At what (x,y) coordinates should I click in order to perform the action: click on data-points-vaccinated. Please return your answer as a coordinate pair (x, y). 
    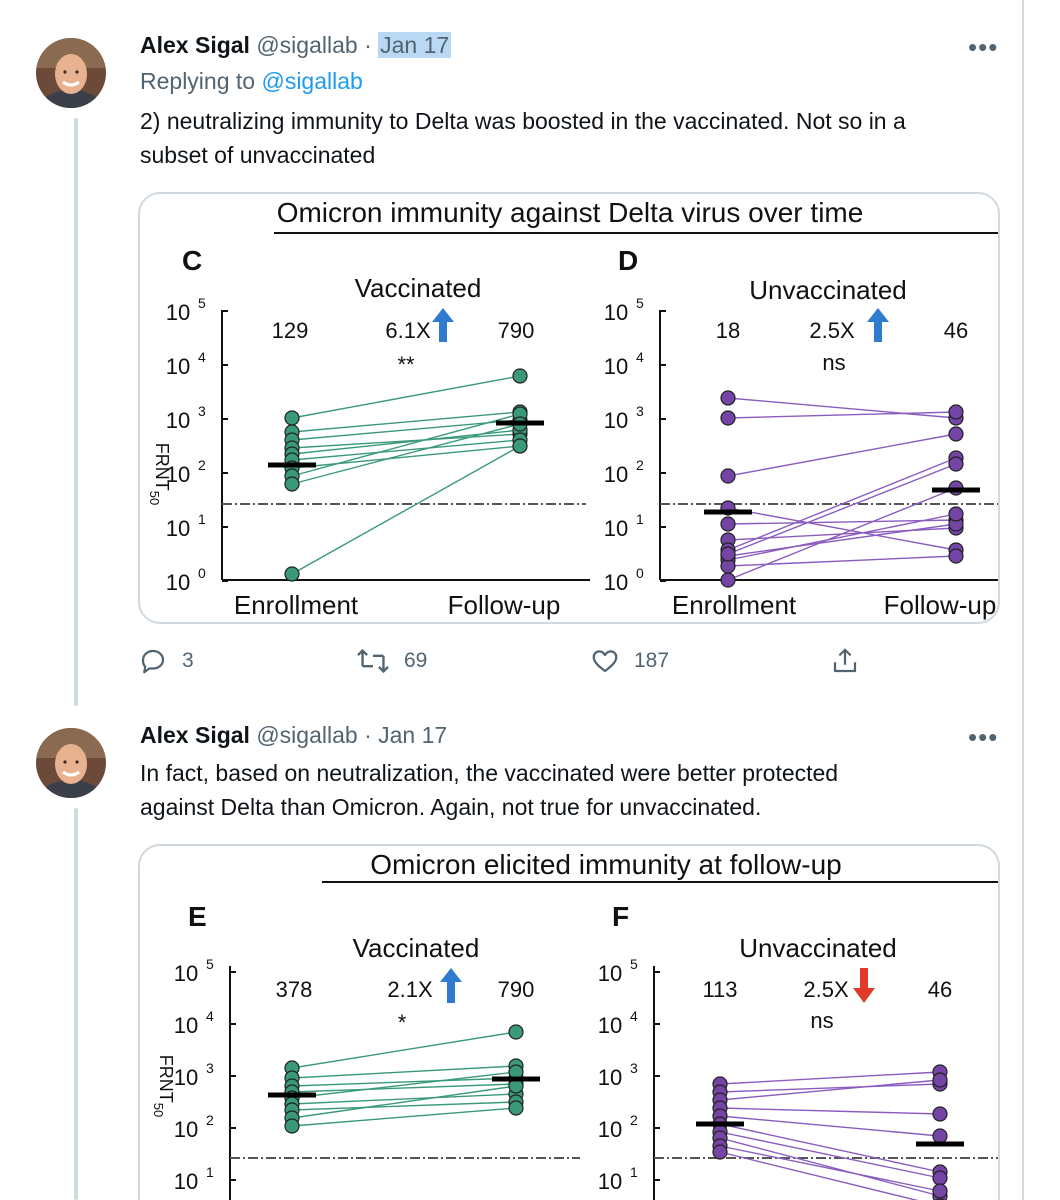
    Looking at the image, I should click on (405, 1091).